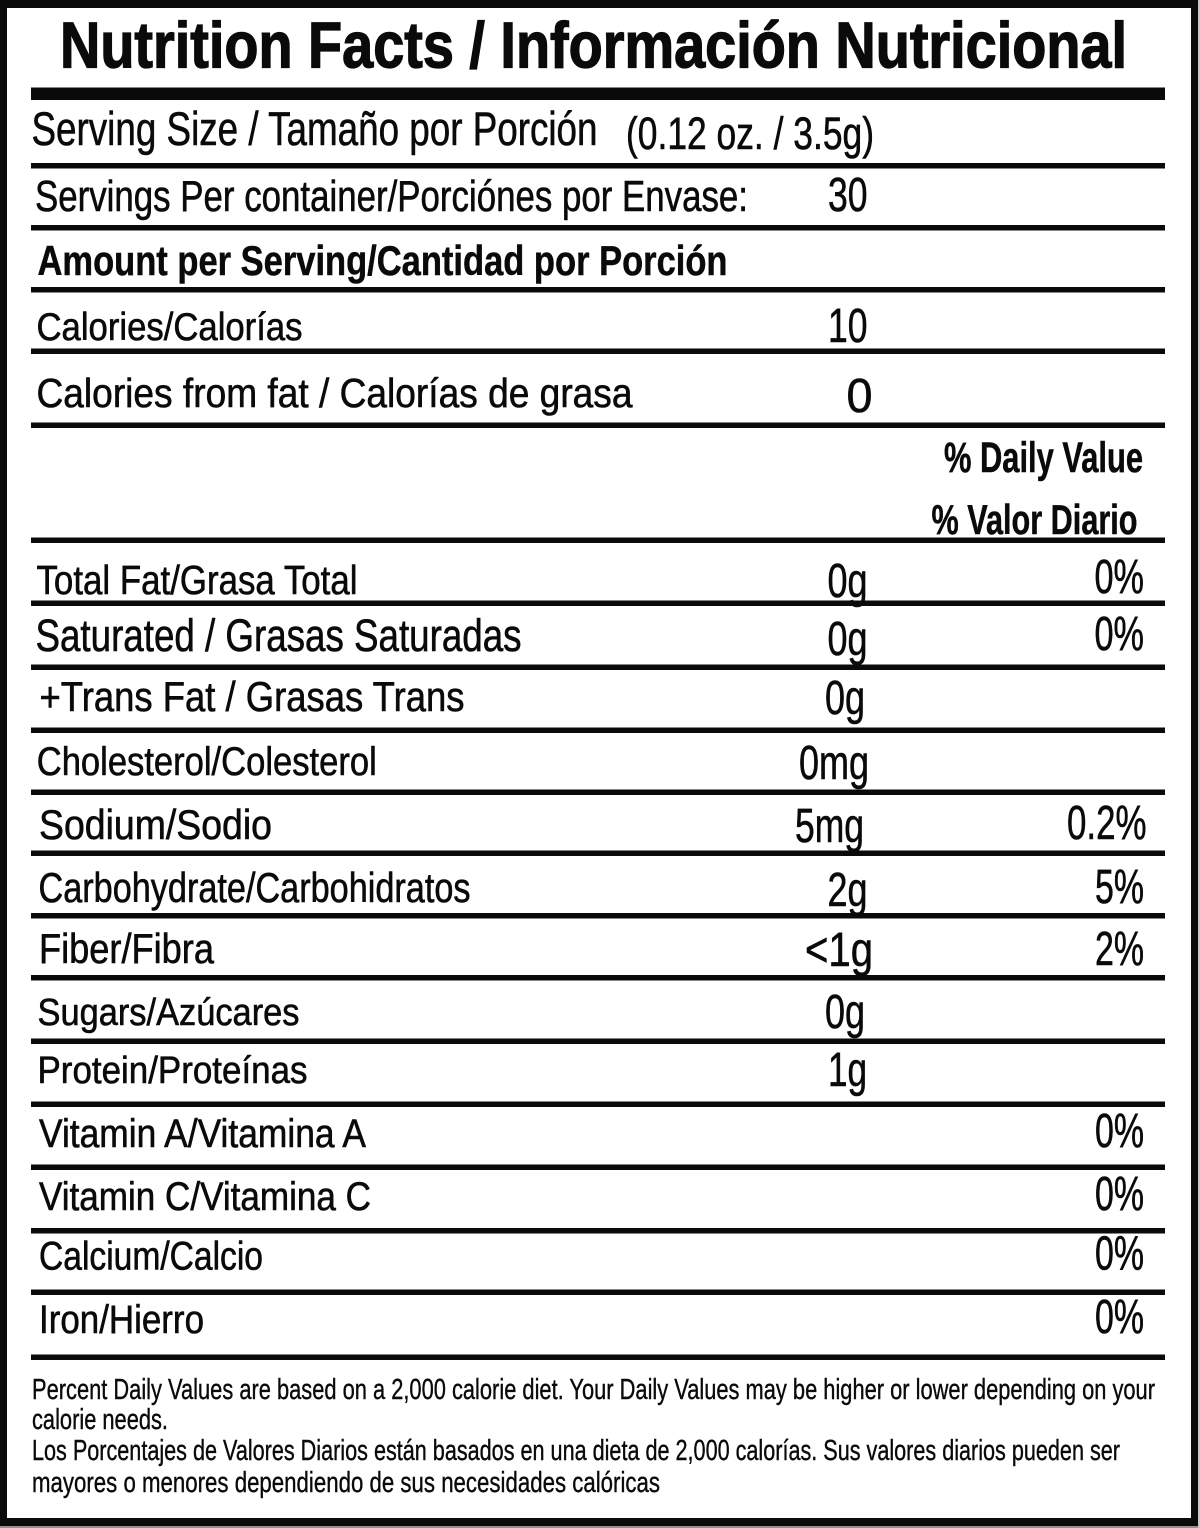  Describe the element at coordinates (197, 580) in the screenshot. I see `svg-text: Total Fat/Grasa Total` at that location.